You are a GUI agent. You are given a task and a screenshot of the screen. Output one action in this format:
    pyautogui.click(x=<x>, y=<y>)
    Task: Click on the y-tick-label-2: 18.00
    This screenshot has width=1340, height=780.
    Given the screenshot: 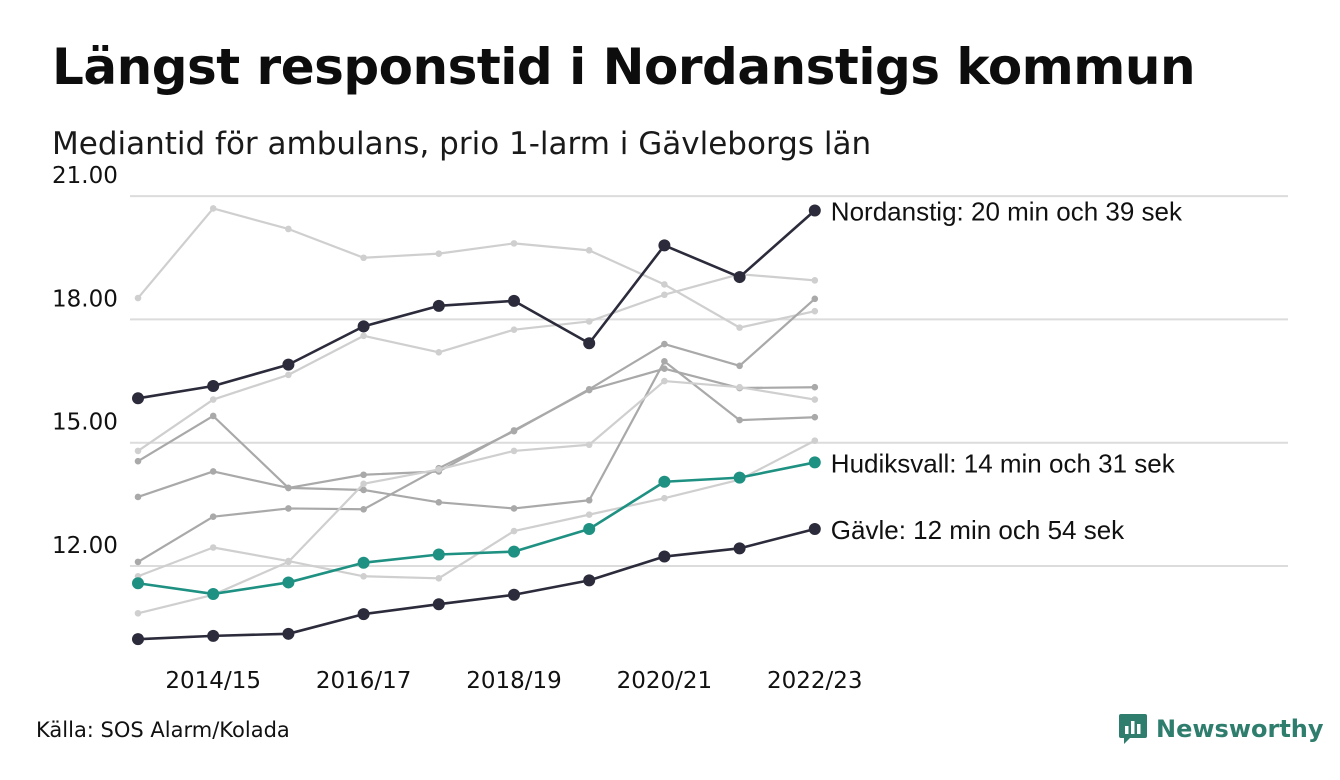 What is the action you would take?
    pyautogui.click(x=85, y=299)
    